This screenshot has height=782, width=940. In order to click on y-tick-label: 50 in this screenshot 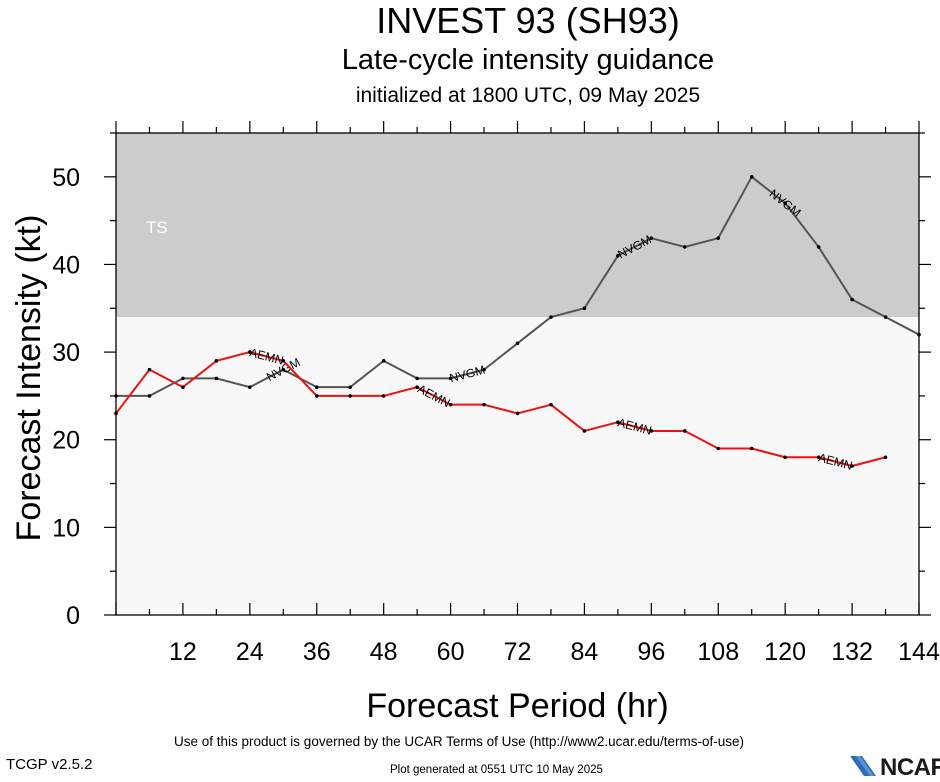, I will do `click(66, 178)`.